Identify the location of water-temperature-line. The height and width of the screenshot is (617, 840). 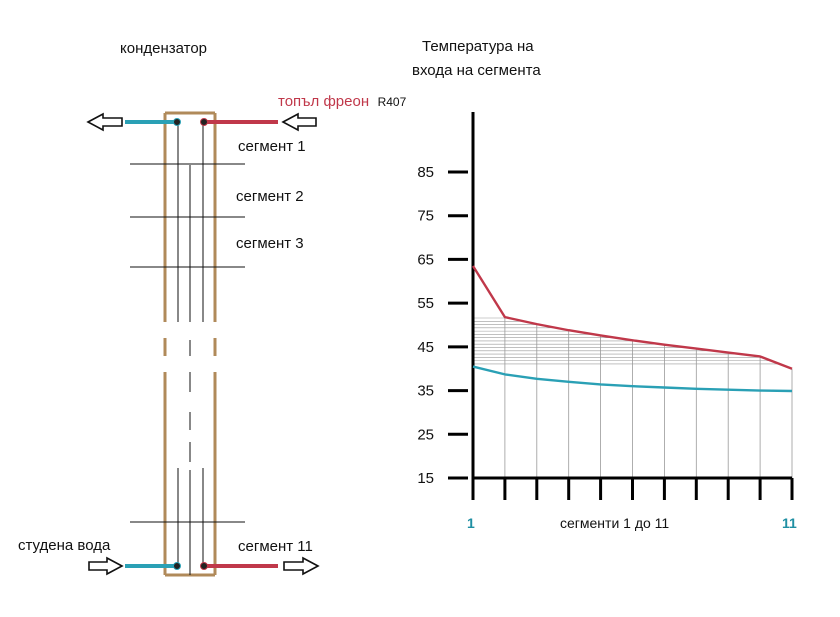
(632, 379).